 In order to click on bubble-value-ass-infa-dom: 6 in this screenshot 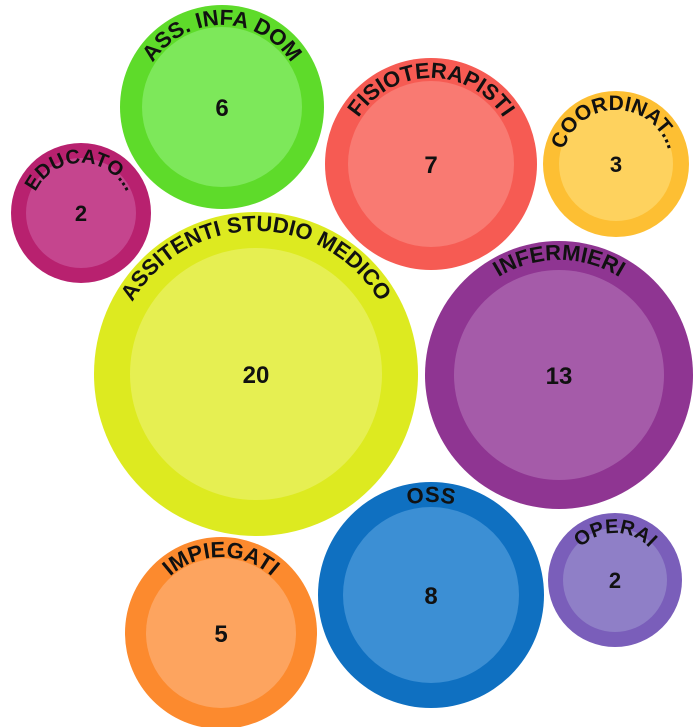, I will do `click(221, 108)`.